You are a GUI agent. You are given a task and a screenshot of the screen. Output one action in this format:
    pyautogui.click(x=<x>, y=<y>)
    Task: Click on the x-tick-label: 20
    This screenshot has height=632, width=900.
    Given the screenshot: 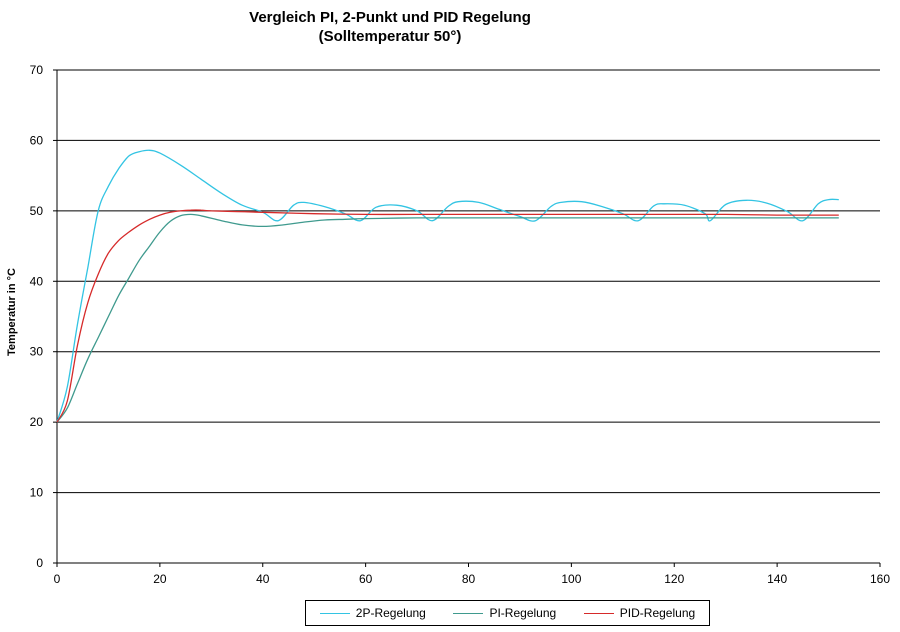 What is the action you would take?
    pyautogui.click(x=160, y=579)
    